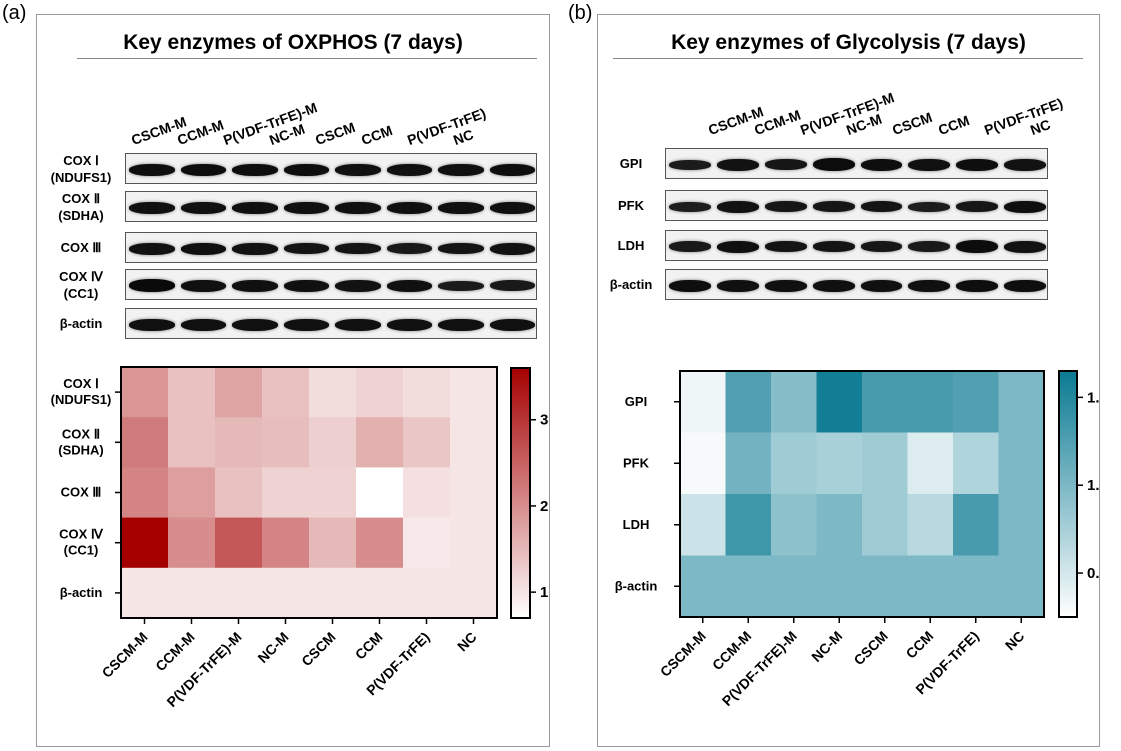  What do you see at coordinates (636, 462) in the screenshot?
I see `heatmap-row-label: PFK` at bounding box center [636, 462].